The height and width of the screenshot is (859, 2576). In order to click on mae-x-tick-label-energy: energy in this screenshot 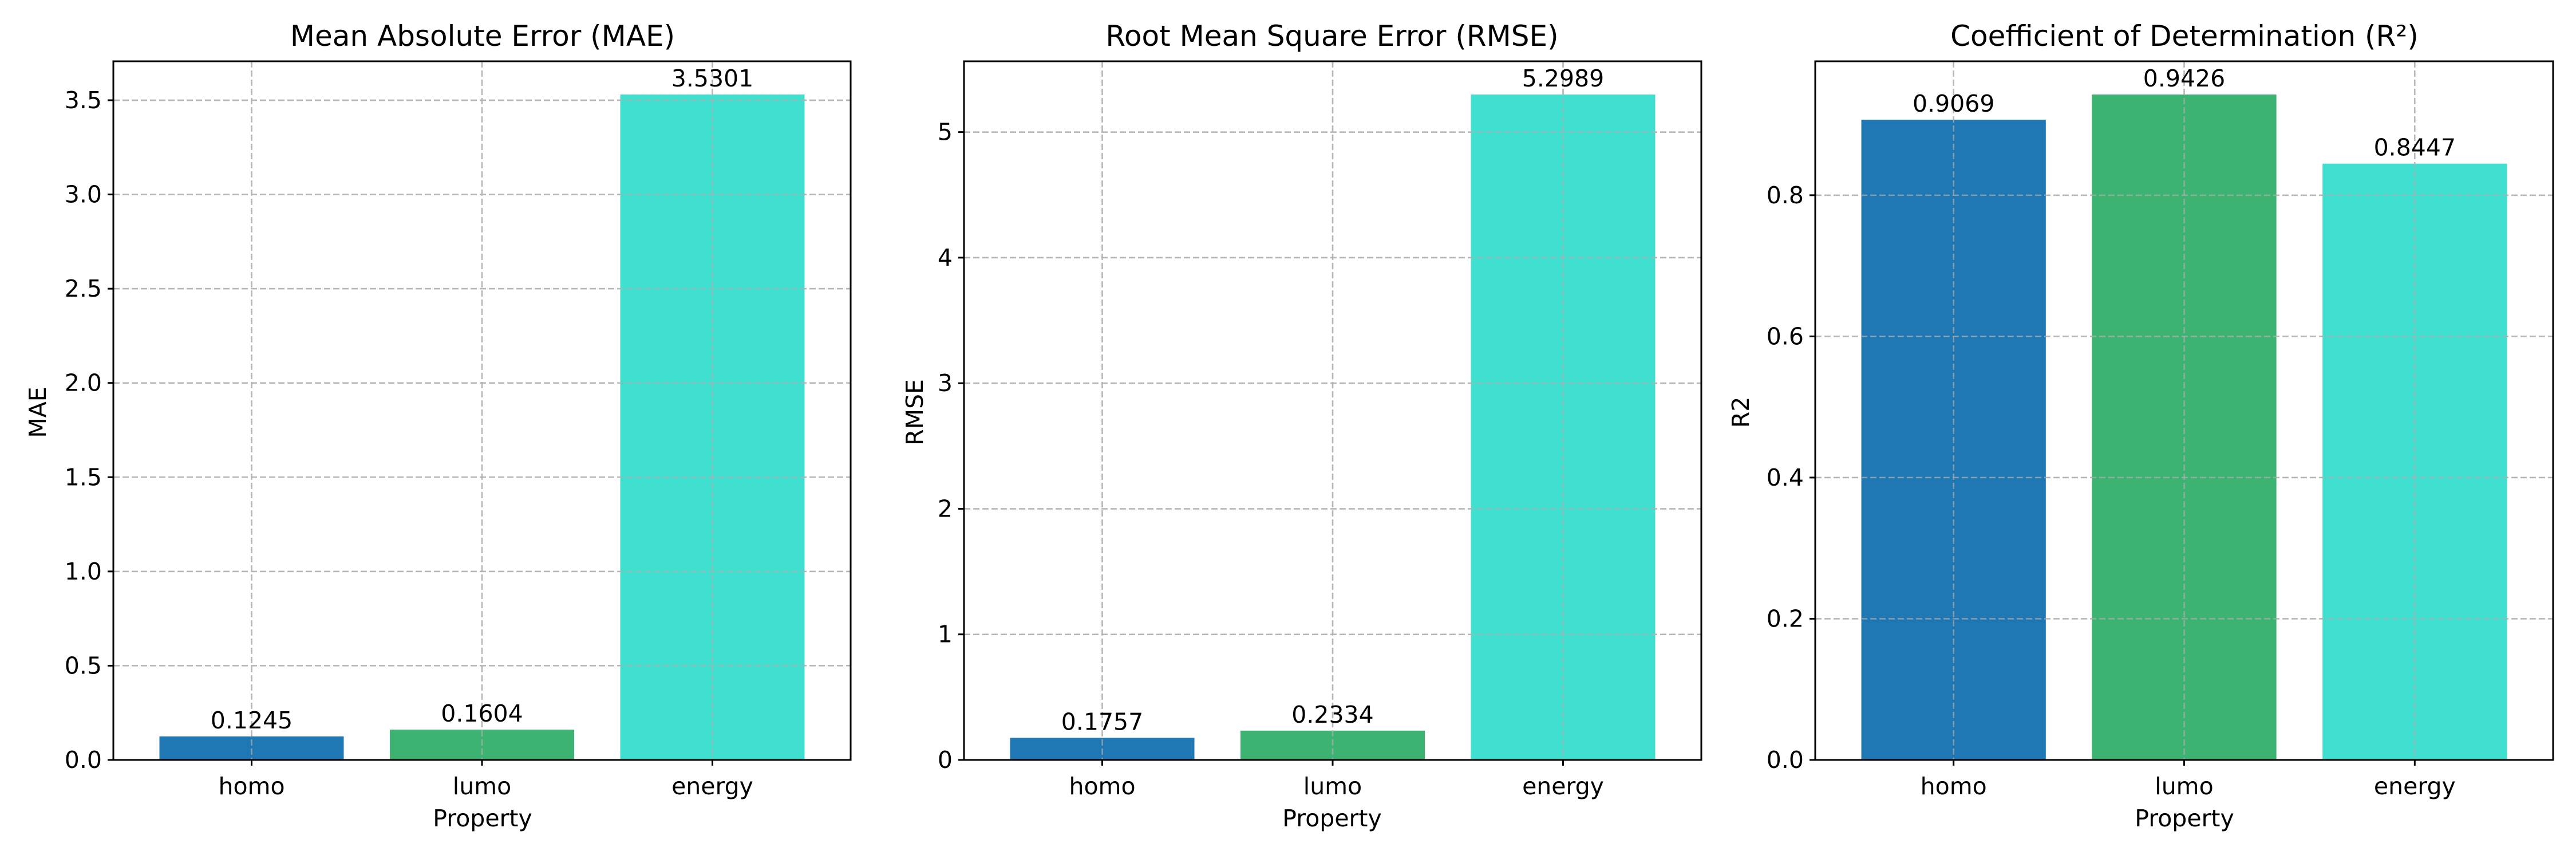, I will do `click(712, 786)`.